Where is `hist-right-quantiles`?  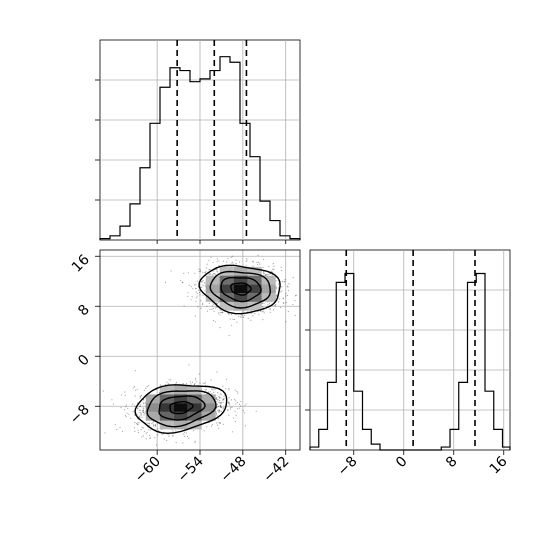
hist-right-quantiles is located at coordinates (410, 350).